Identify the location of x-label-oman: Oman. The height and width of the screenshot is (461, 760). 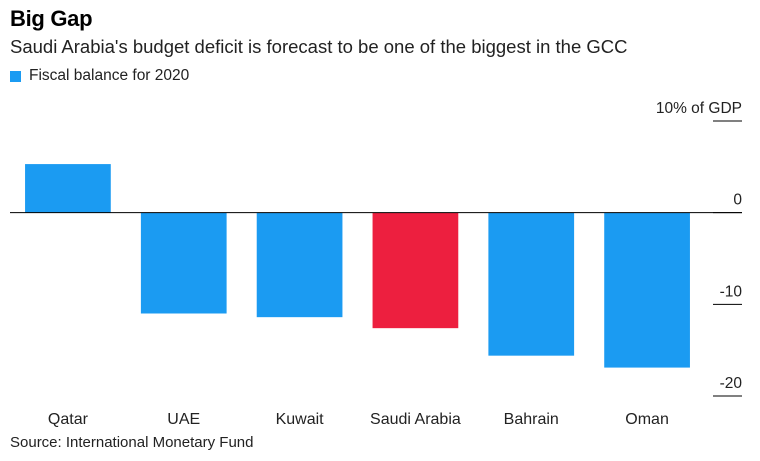
(647, 419).